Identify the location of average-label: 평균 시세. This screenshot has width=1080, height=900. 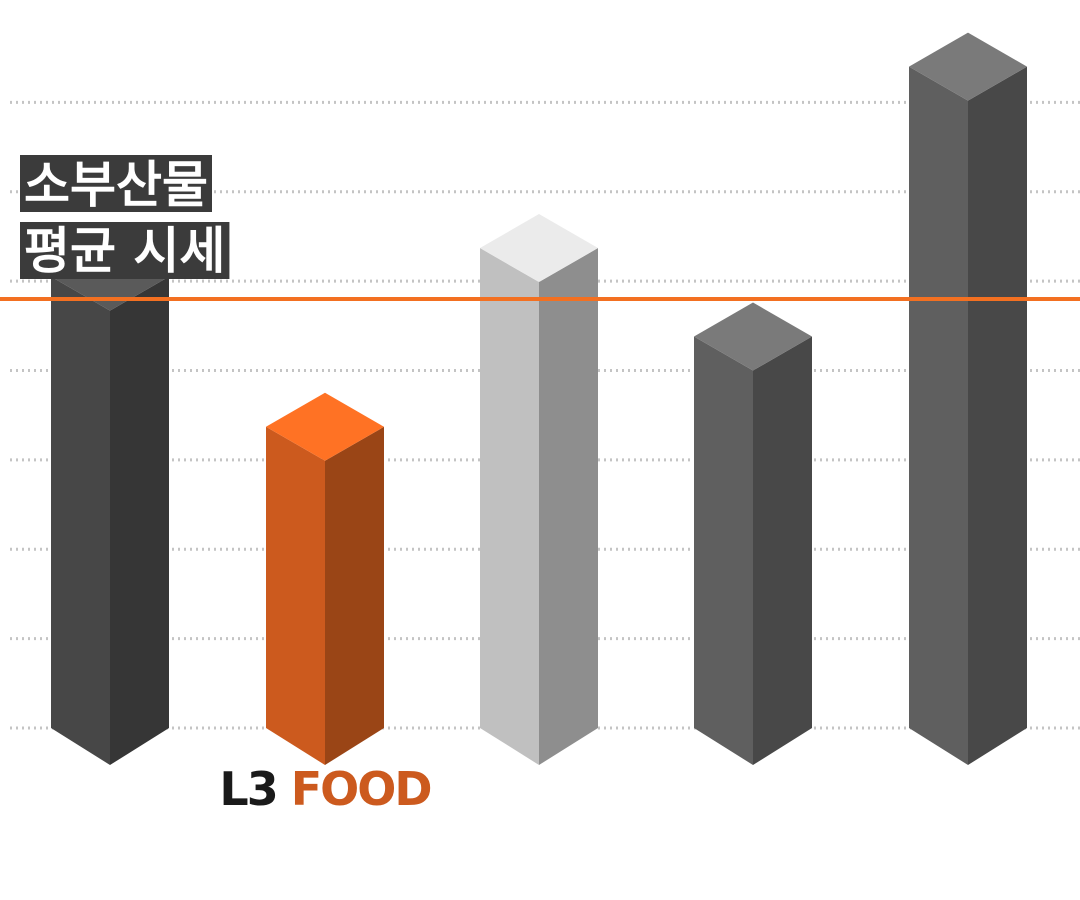
(125, 251).